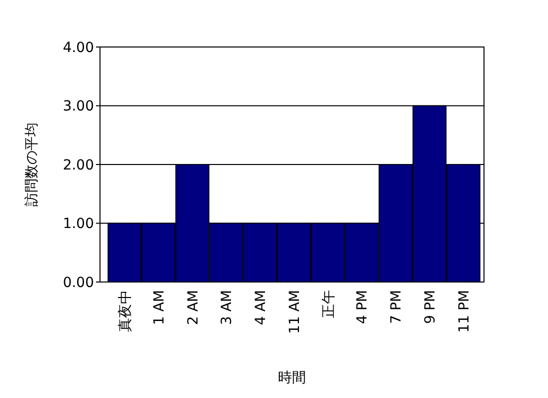 The image size is (548, 398). I want to click on x-tick-label: 3 AM, so click(227, 308).